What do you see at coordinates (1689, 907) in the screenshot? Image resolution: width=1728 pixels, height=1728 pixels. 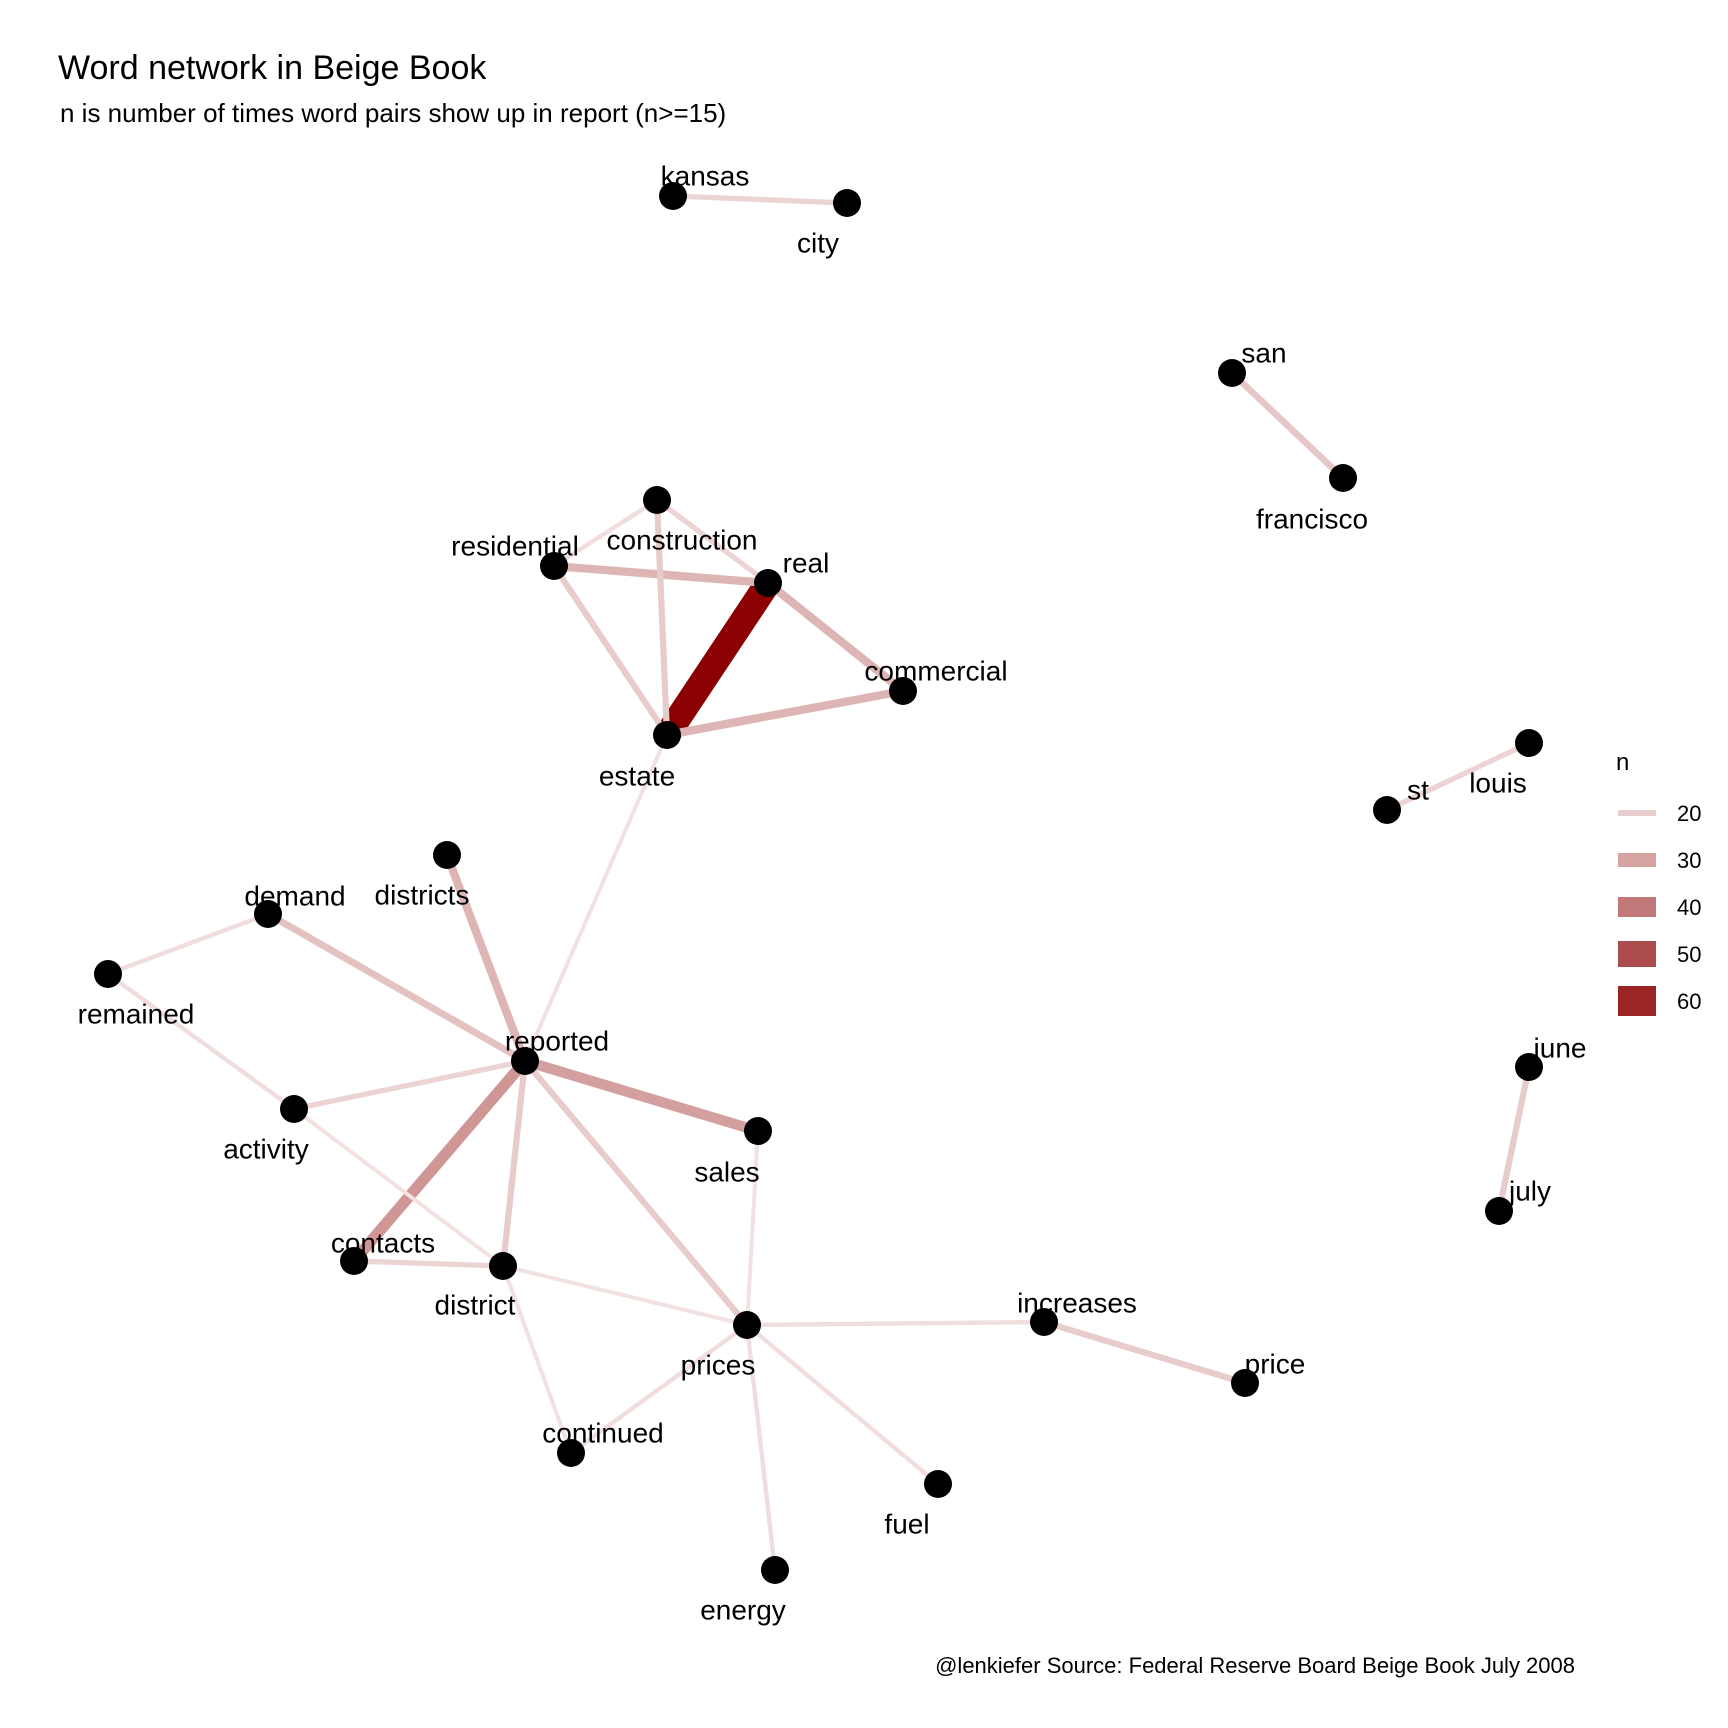 I see `legend-label-40: 40` at bounding box center [1689, 907].